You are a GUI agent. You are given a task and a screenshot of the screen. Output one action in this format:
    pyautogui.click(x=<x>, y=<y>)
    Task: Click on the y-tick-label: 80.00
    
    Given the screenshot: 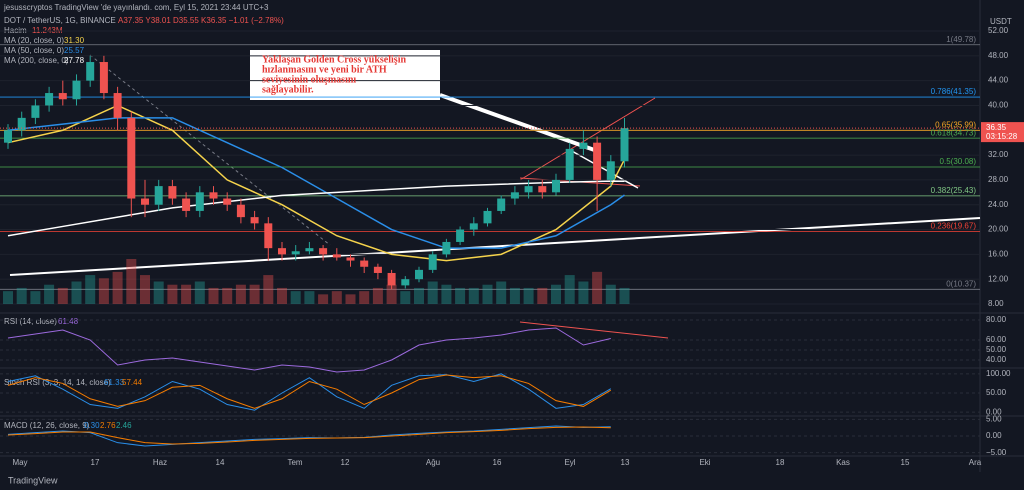 What is the action you would take?
    pyautogui.click(x=996, y=319)
    